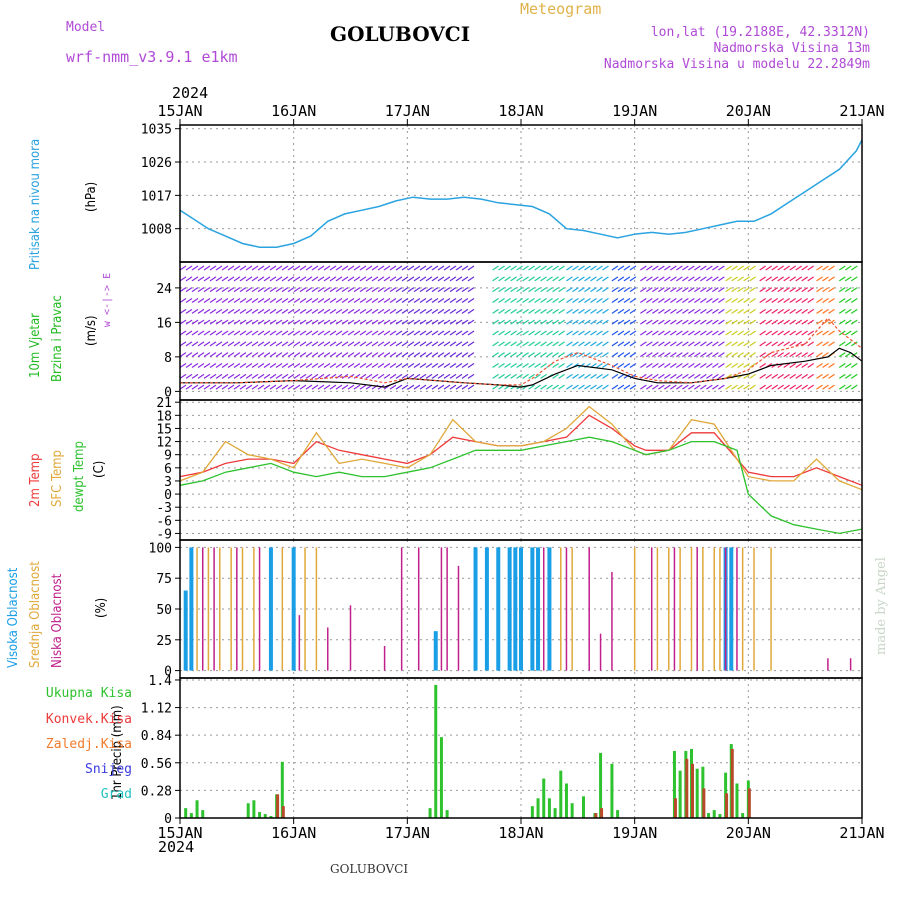 This screenshot has height=900, width=900. Describe the element at coordinates (164, 289) in the screenshot. I see `y-tick-label: 24` at that location.